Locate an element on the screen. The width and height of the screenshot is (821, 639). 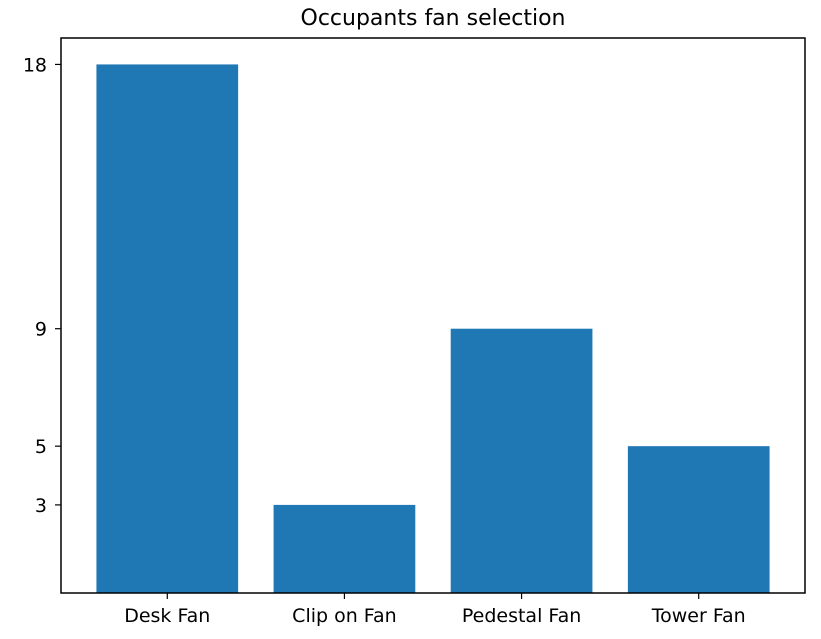
x-tick-label: Pedestal Fan is located at coordinates (521, 616).